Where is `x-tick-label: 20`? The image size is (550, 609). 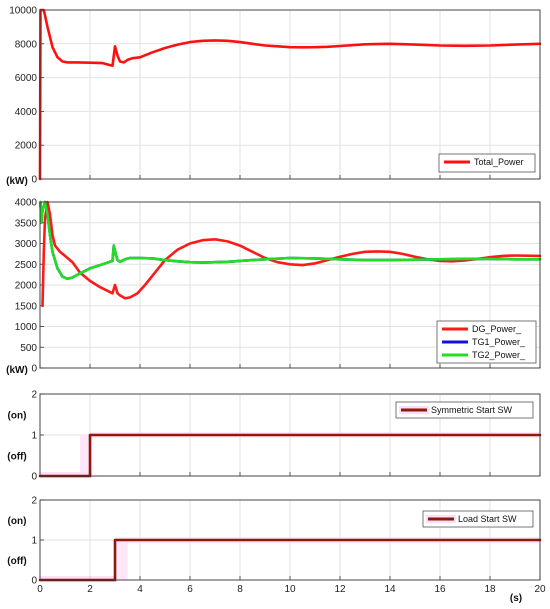 x-tick-label: 20 is located at coordinates (540, 589).